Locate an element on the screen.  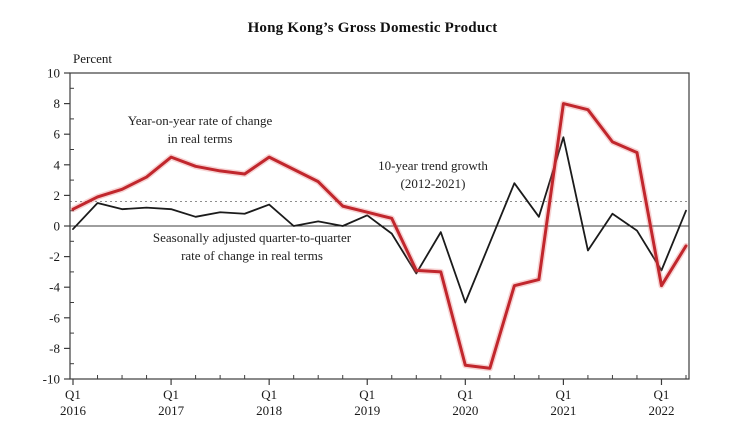
annotation-trend-growth: 10-year trend growth (2012-2021) is located at coordinates (433, 175).